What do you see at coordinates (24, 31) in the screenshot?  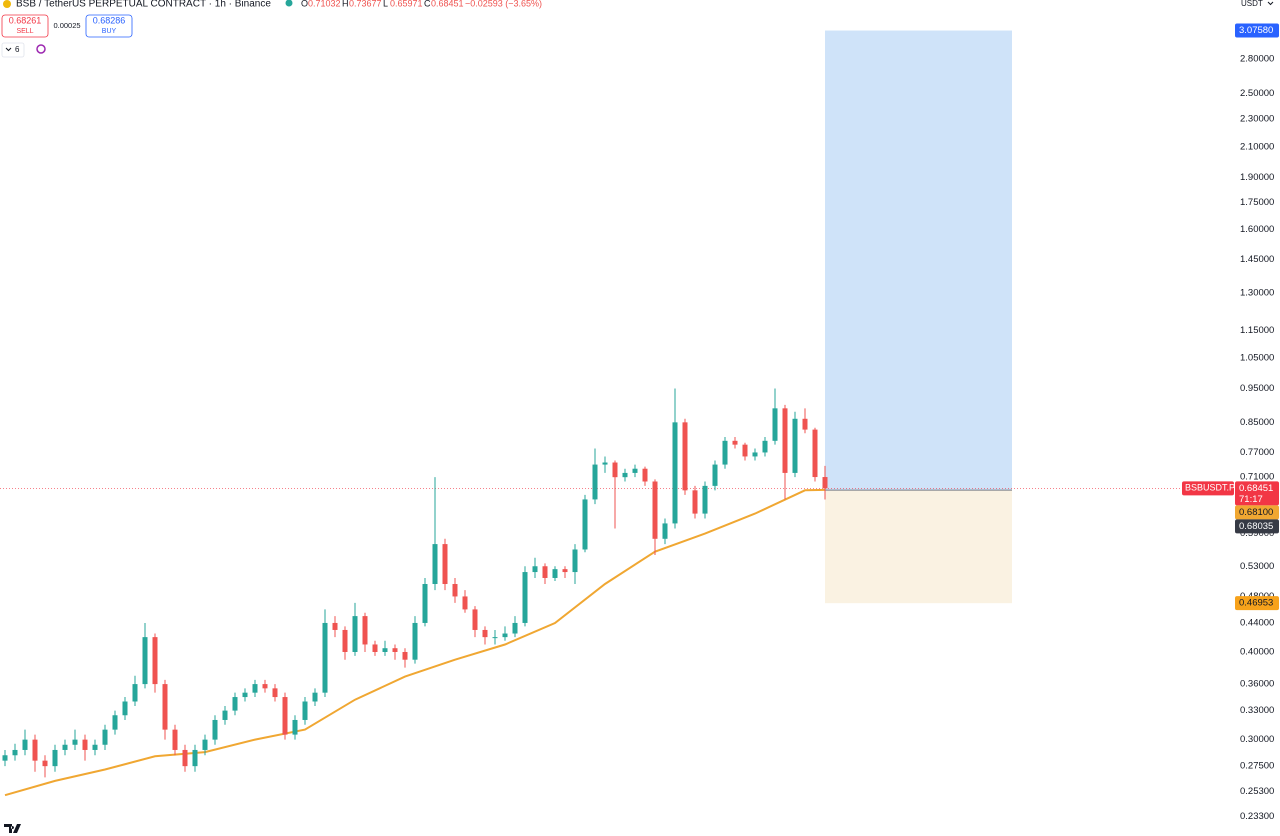 I see `sell-label: SELL` at bounding box center [24, 31].